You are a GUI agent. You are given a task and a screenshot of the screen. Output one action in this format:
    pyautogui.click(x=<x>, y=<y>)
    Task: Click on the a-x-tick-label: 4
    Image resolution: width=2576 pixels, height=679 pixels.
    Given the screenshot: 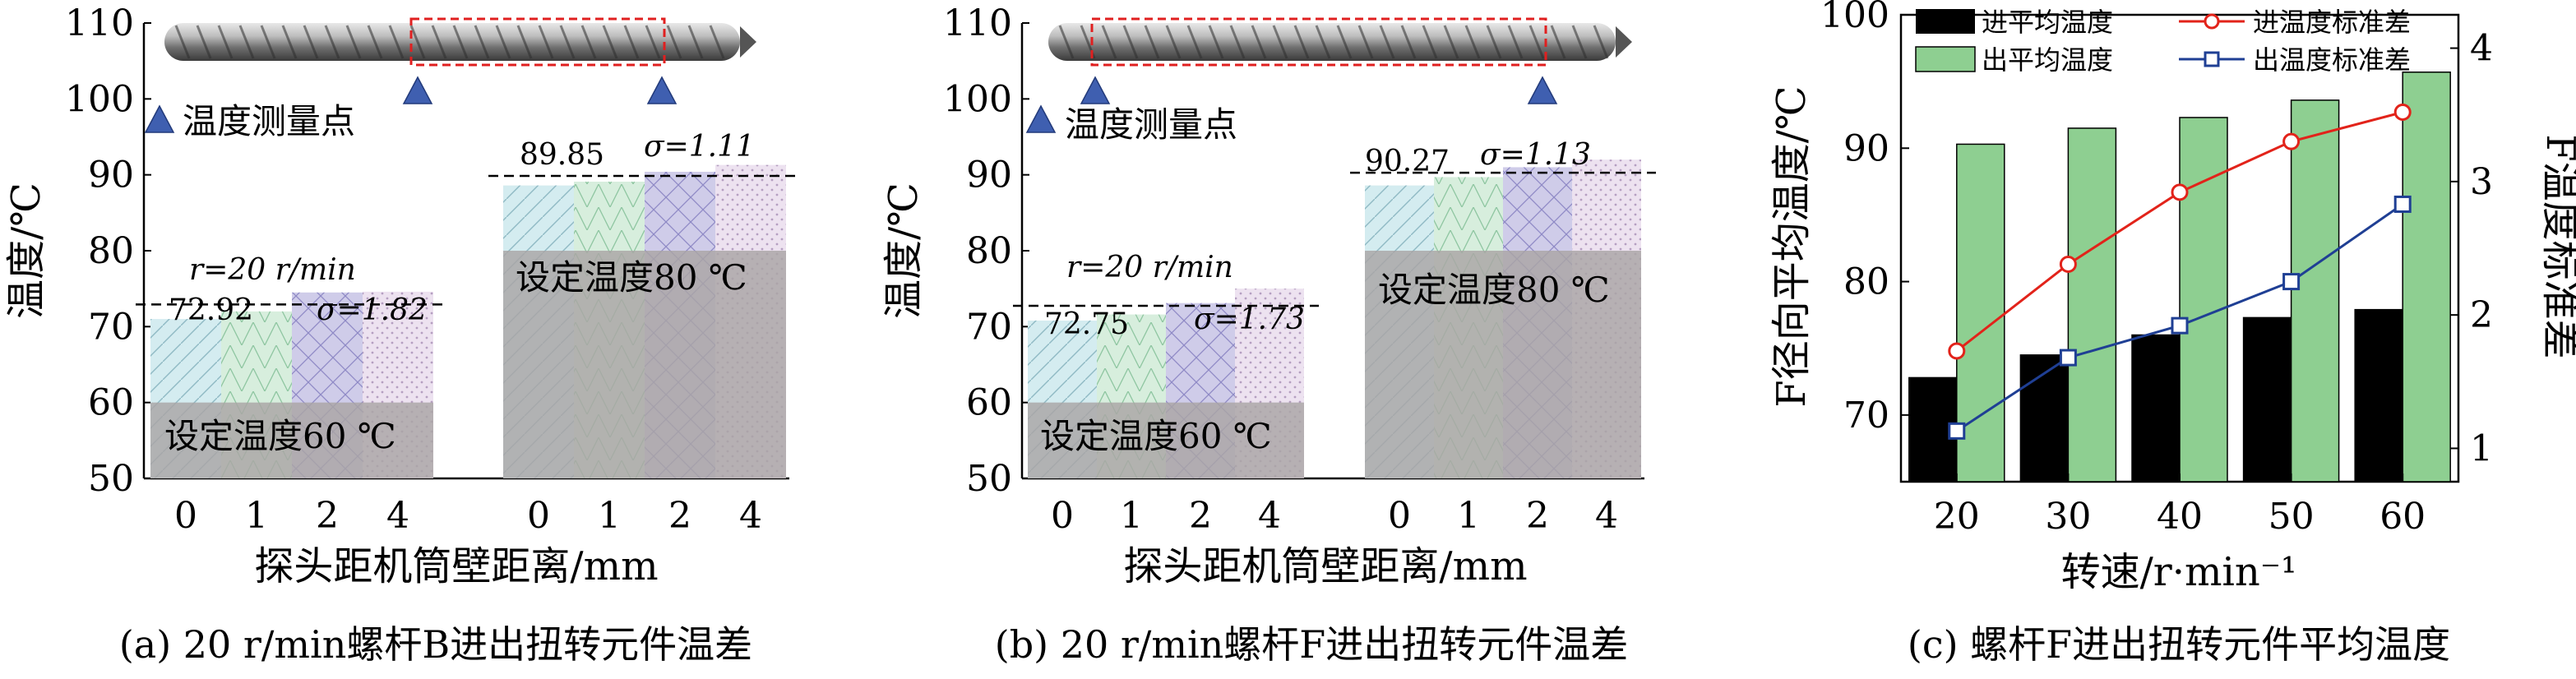 What is the action you would take?
    pyautogui.click(x=750, y=516)
    